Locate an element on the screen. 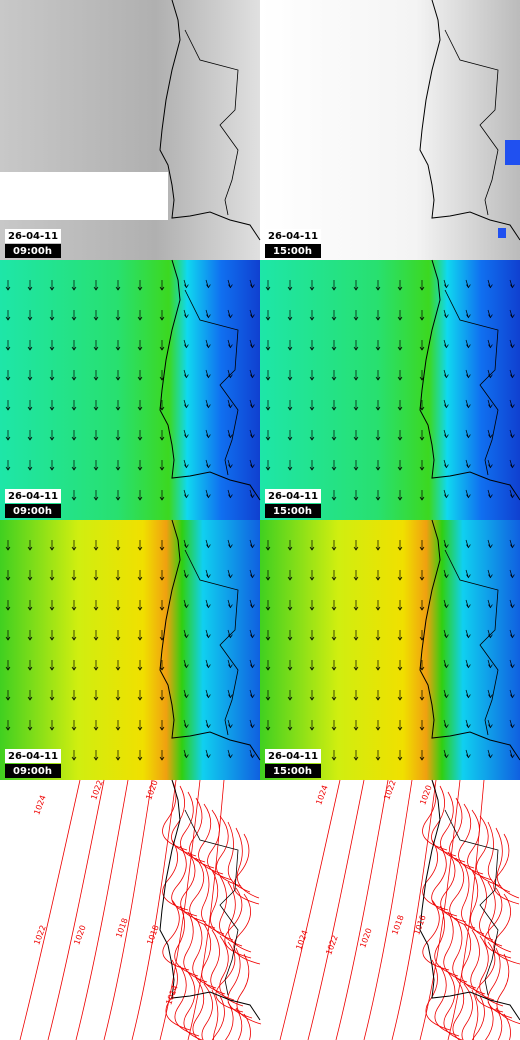  time-label: 09:00h is located at coordinates (32, 771).